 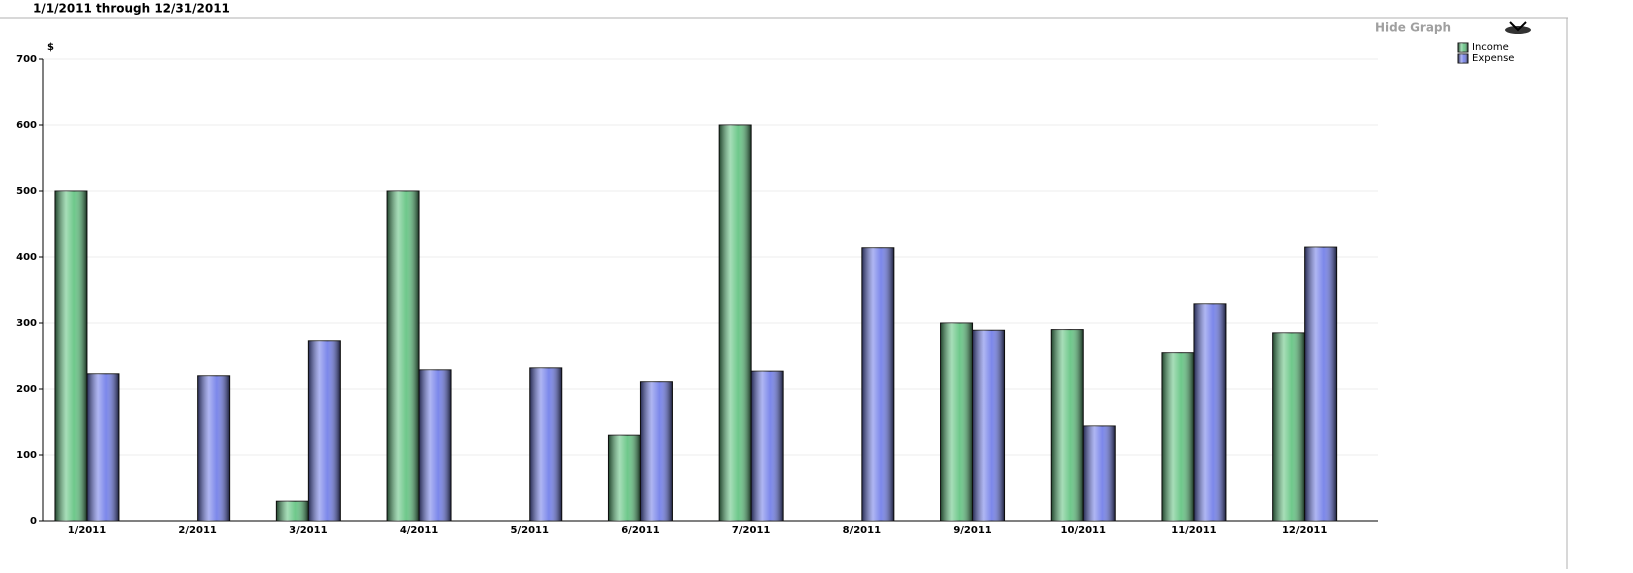 I want to click on y-axis-label: $, so click(x=50, y=47).